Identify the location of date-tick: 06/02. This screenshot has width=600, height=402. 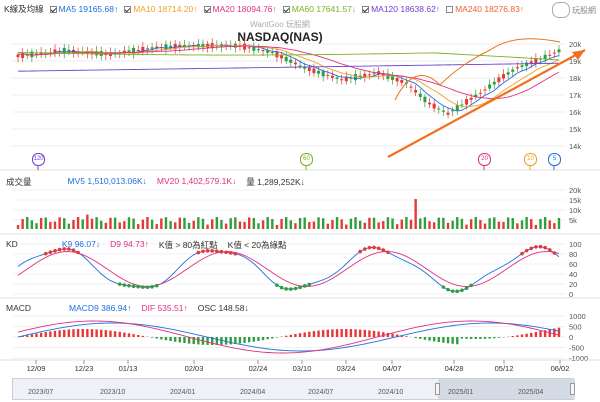
(560, 368).